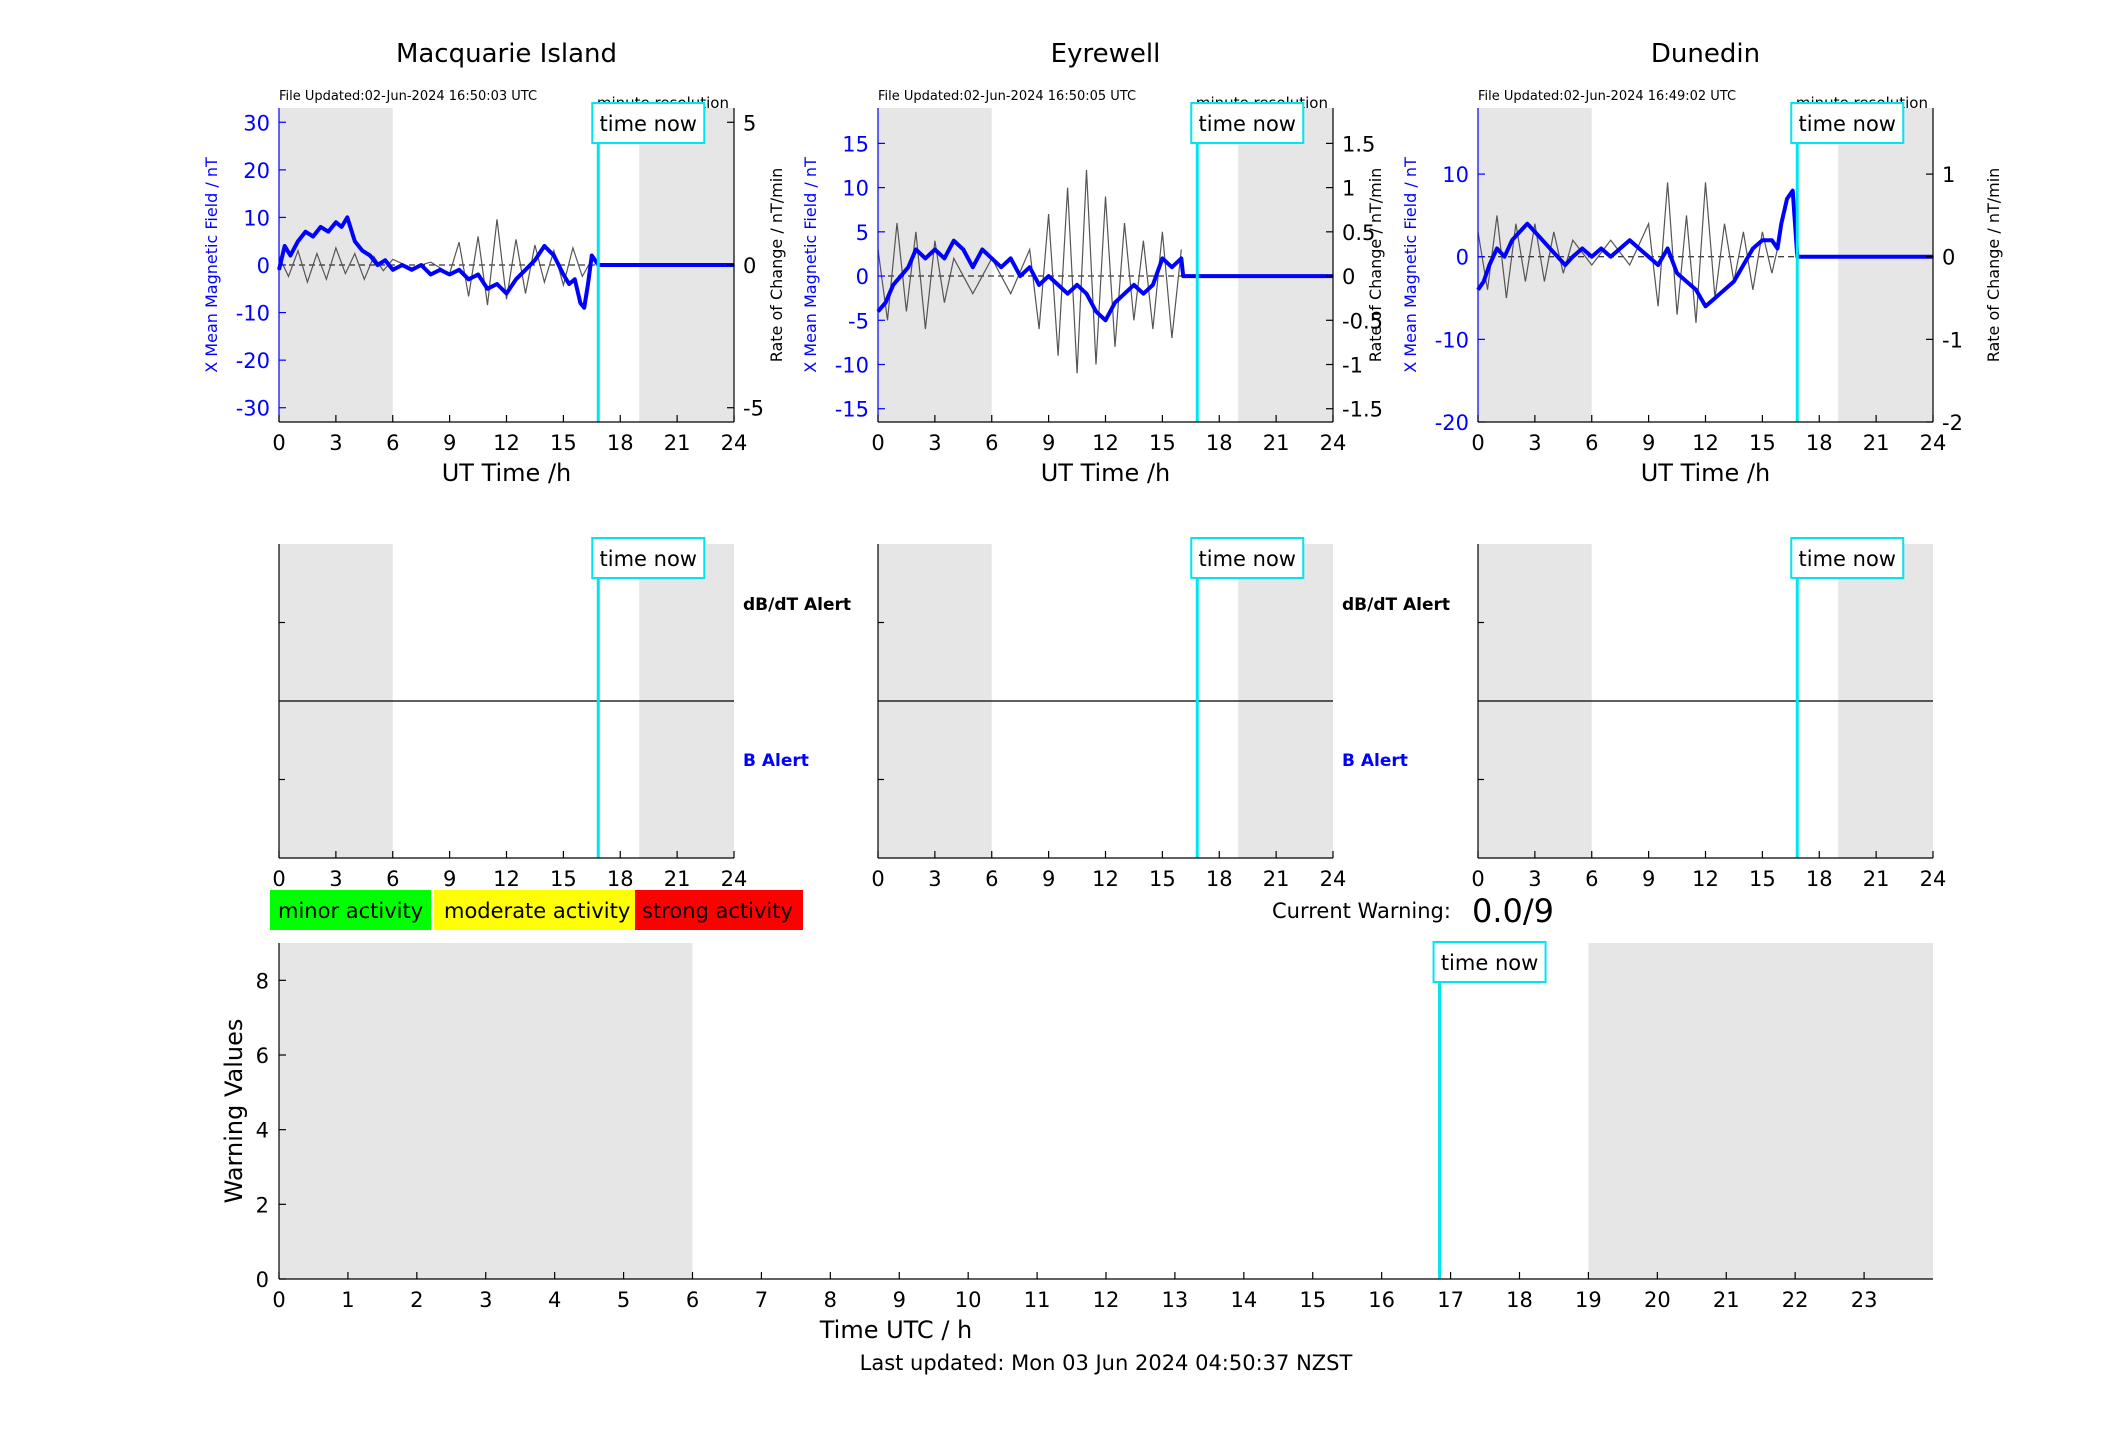 This screenshot has height=1437, width=2117. What do you see at coordinates (1160, 714) in the screenshot?
I see `alert-panel: time now 0 3 6 9 12 15 18 21 24 dB/dT Alert B Alert` at bounding box center [1160, 714].